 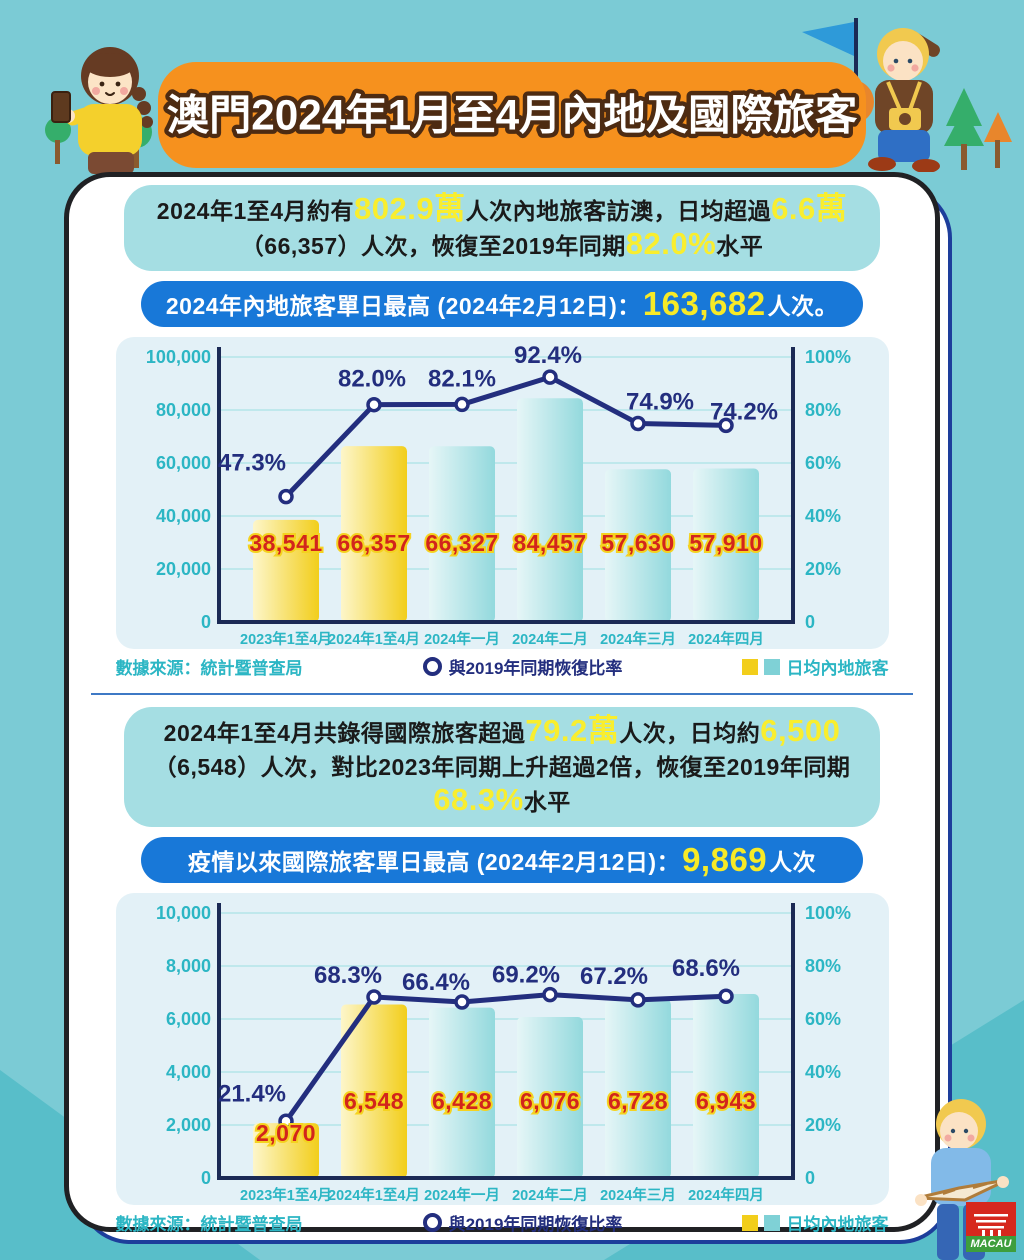 What do you see at coordinates (432, 666) in the screenshot?
I see `line-marker-icon` at bounding box center [432, 666].